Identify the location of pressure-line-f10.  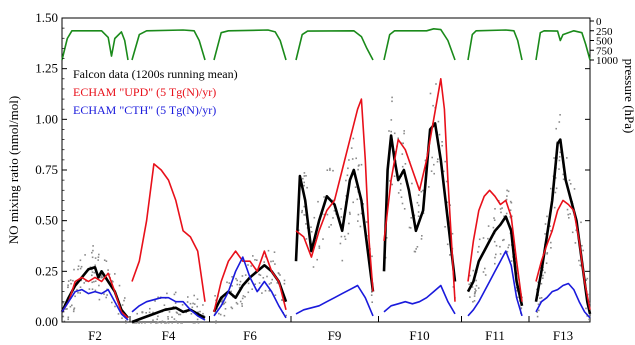
(419, 44).